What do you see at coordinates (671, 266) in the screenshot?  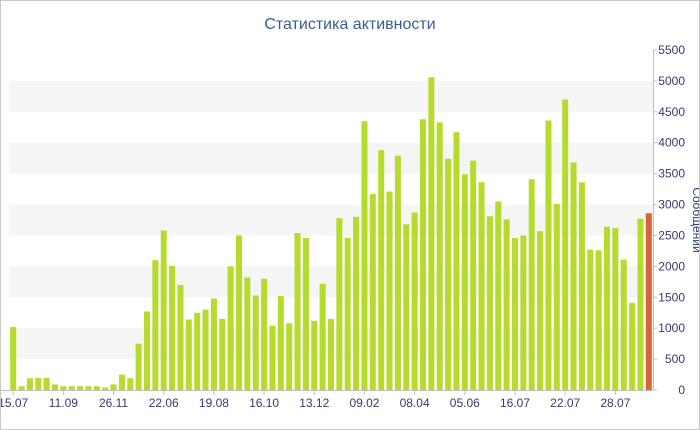 I see `y-tick-label: 2000` at bounding box center [671, 266].